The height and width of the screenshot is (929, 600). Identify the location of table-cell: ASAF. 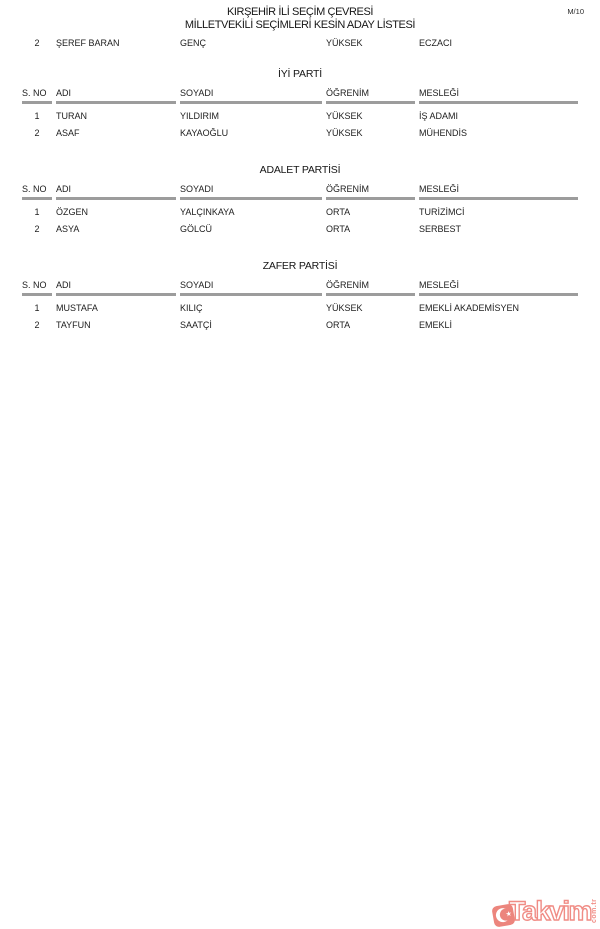
(68, 133).